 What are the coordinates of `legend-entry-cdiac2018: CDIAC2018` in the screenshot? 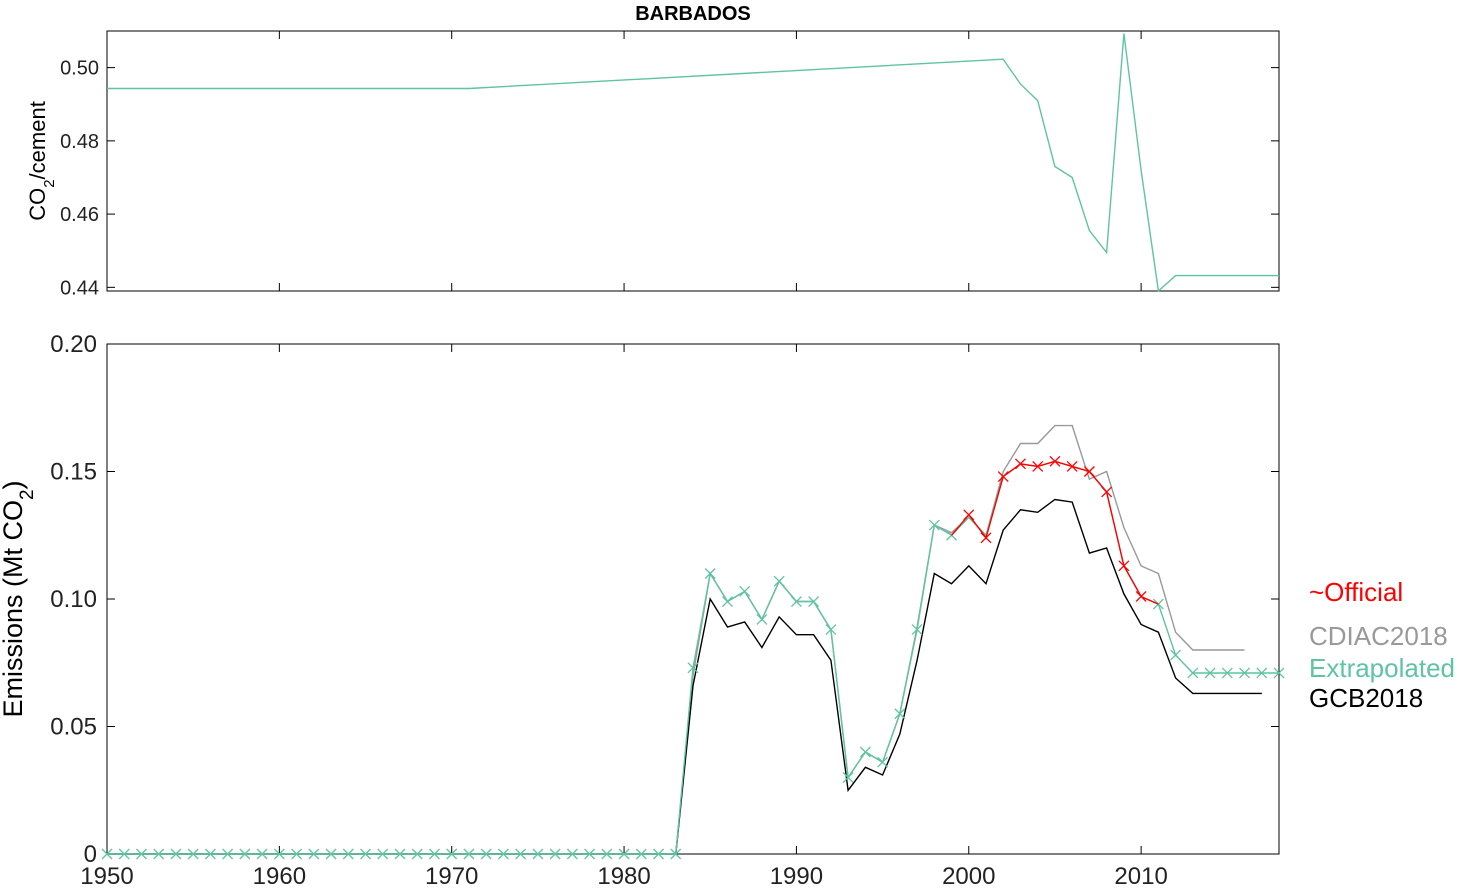 It's located at (1378, 636).